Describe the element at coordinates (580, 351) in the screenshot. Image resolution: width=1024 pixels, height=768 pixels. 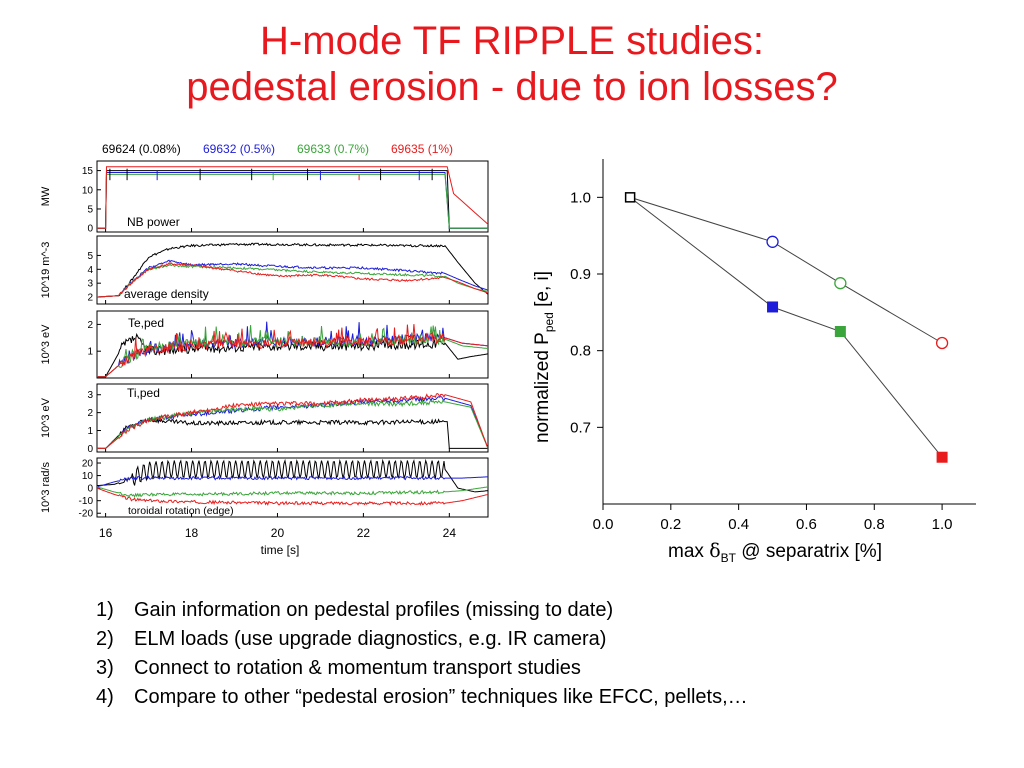
I see `pressure-y-tick-label: 0.8` at that location.